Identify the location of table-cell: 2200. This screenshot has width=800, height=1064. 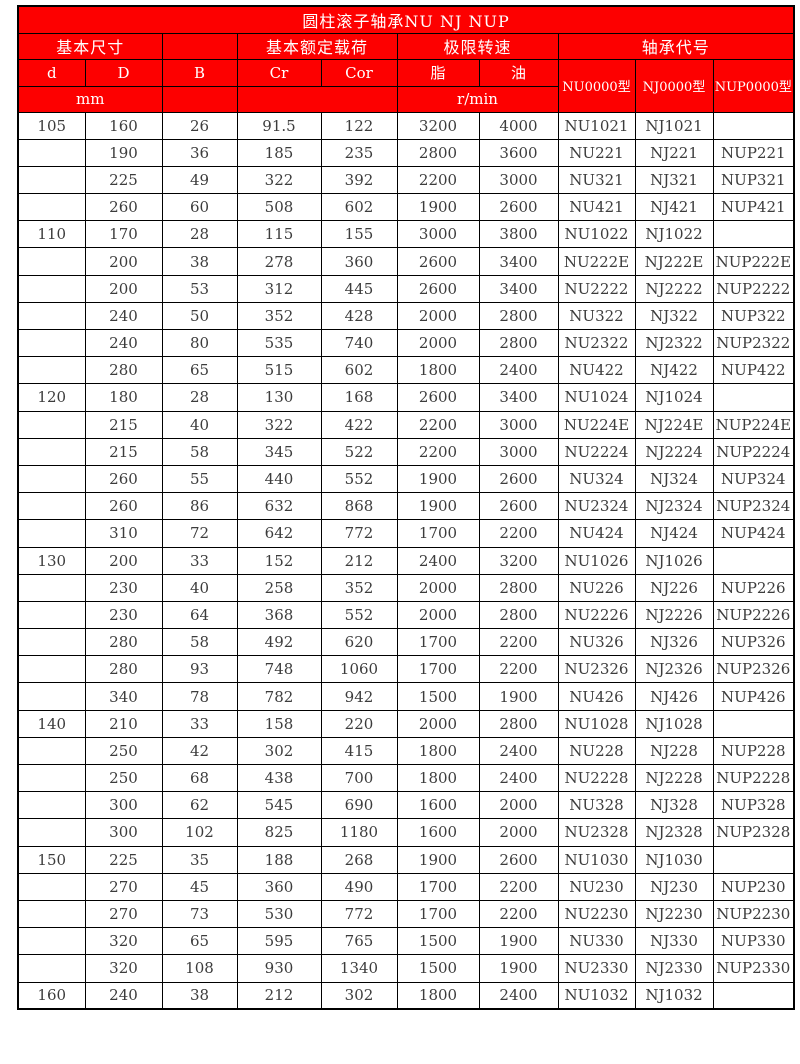
(518, 669).